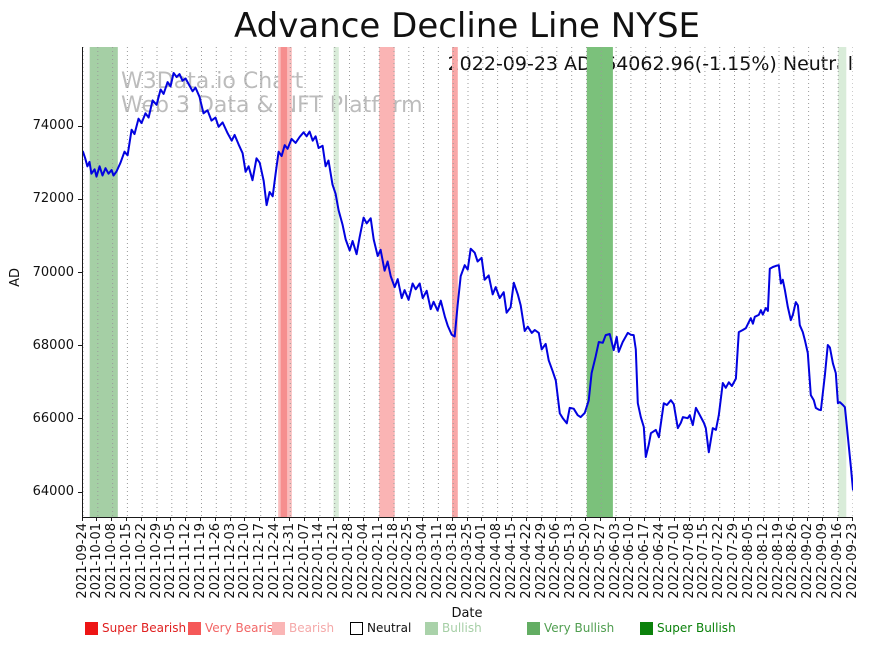 This screenshot has height=646, width=875. Describe the element at coordinates (748, 561) in the screenshot. I see `x-tick-label: 2022-08-05` at that location.